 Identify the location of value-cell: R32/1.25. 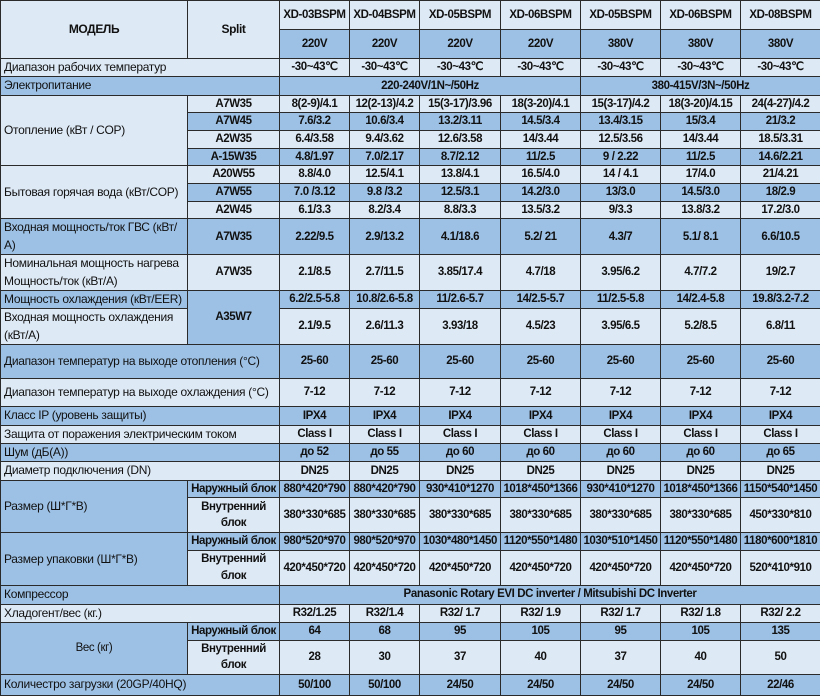
(315, 613).